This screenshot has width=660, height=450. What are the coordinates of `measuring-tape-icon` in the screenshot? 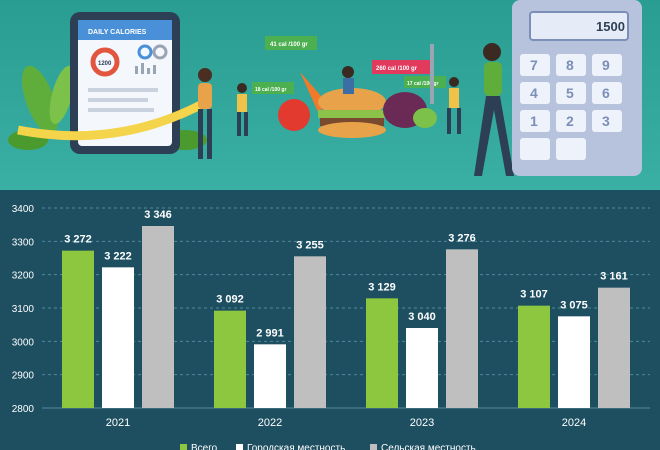 It's located at (115, 118).